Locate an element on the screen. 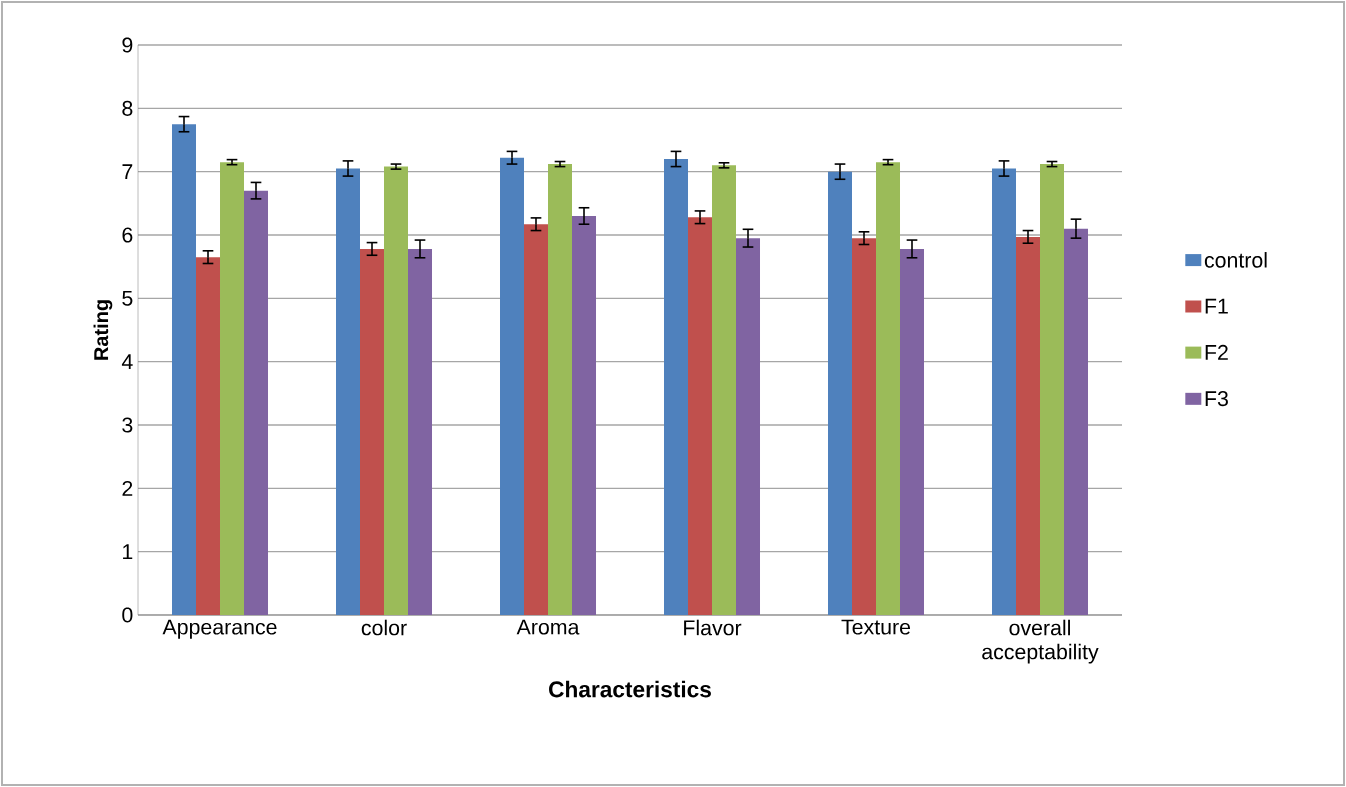 Image resolution: width=1346 pixels, height=787 pixels. x-tick-label: Appearance is located at coordinates (219, 629).